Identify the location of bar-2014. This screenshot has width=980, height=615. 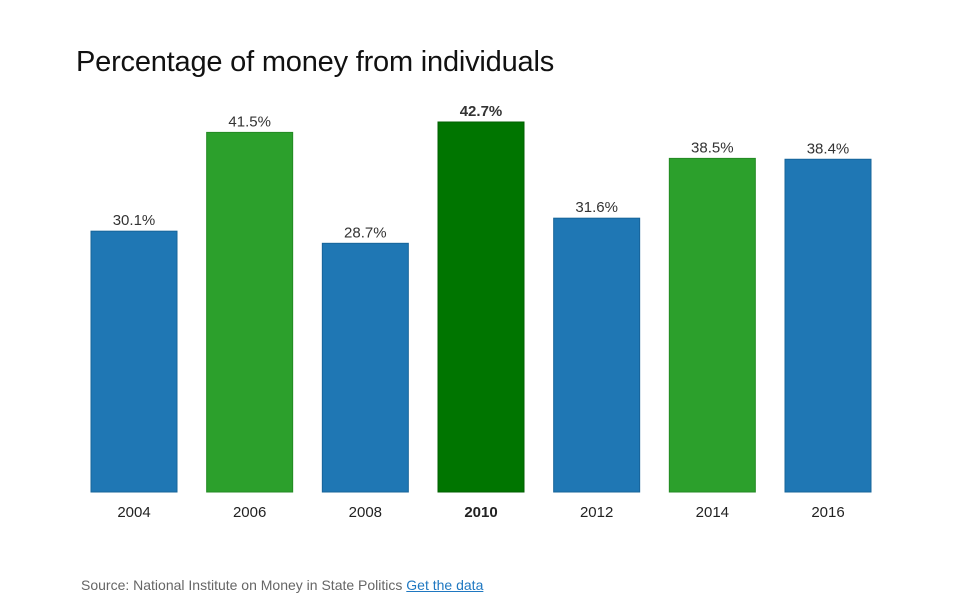
(712, 325).